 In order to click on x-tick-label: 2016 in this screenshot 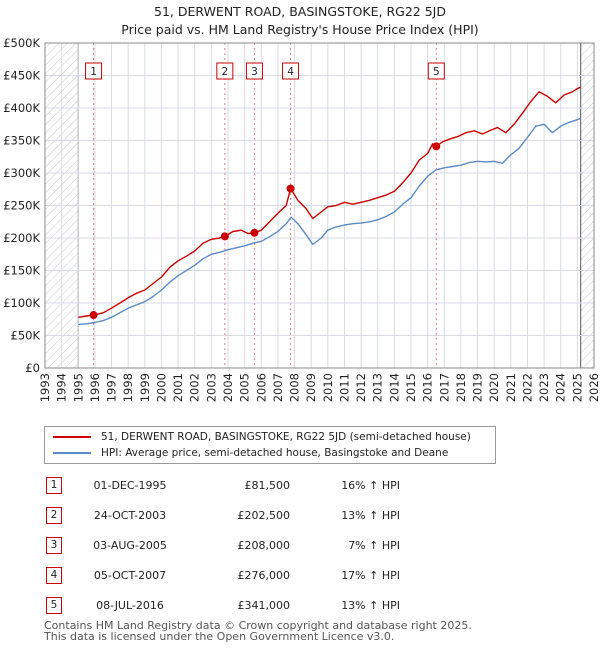, I will do `click(428, 387)`.